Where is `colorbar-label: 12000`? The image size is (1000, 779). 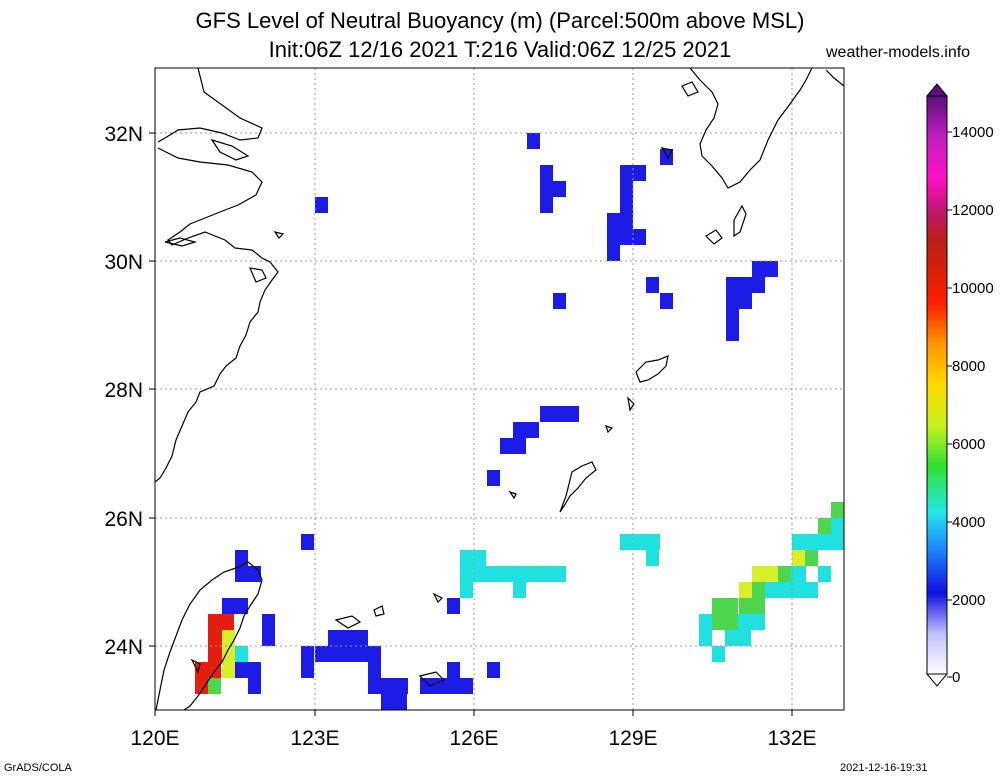
colorbar-label: 12000 is located at coordinates (973, 210).